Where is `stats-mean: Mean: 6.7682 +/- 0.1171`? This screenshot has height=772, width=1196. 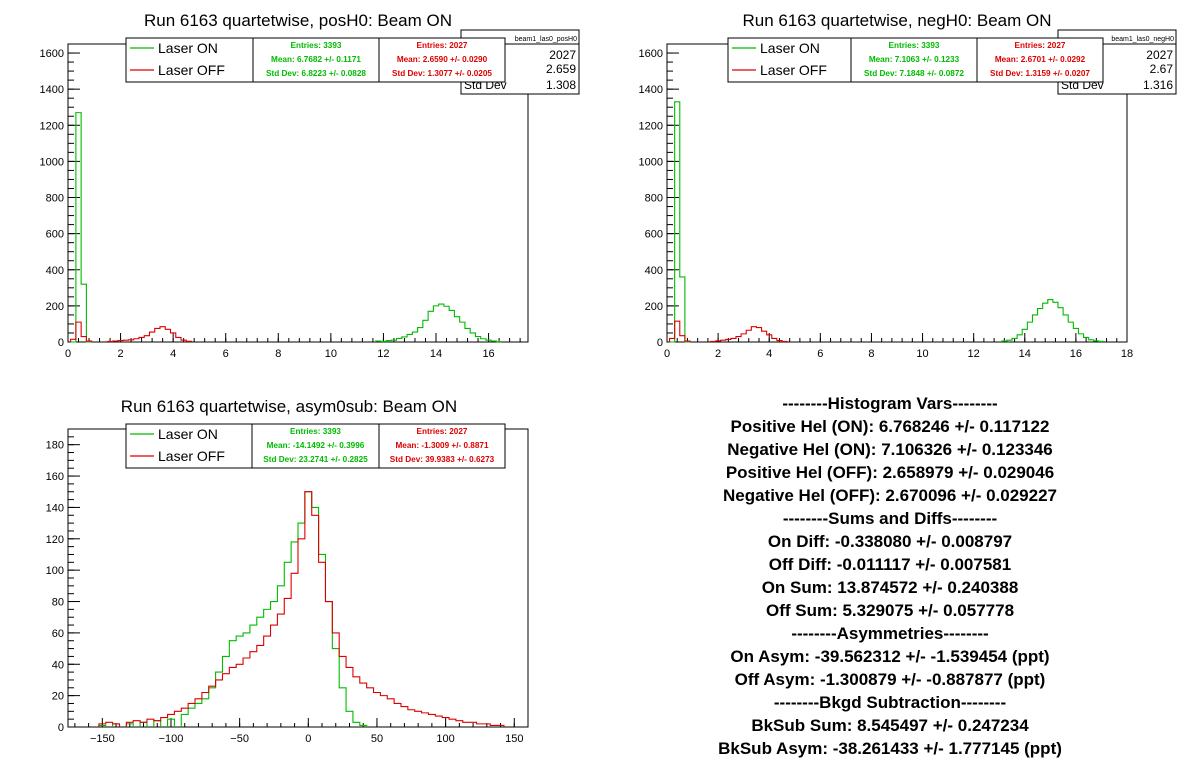 stats-mean: Mean: 6.7682 +/- 0.1171 is located at coordinates (316, 59).